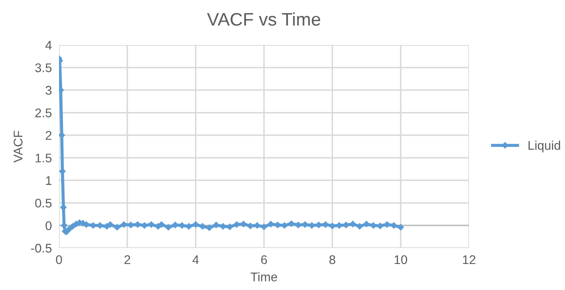  I want to click on x-tick-label: 12, so click(469, 259).